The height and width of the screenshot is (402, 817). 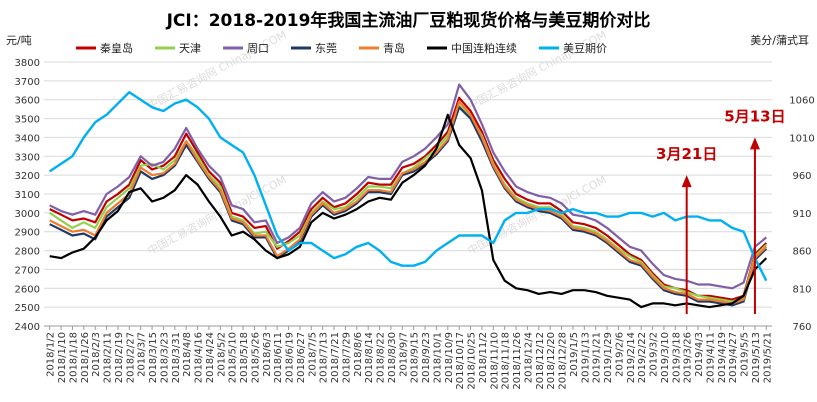 I want to click on x-tick-label: 2018/11/10, so click(x=494, y=361).